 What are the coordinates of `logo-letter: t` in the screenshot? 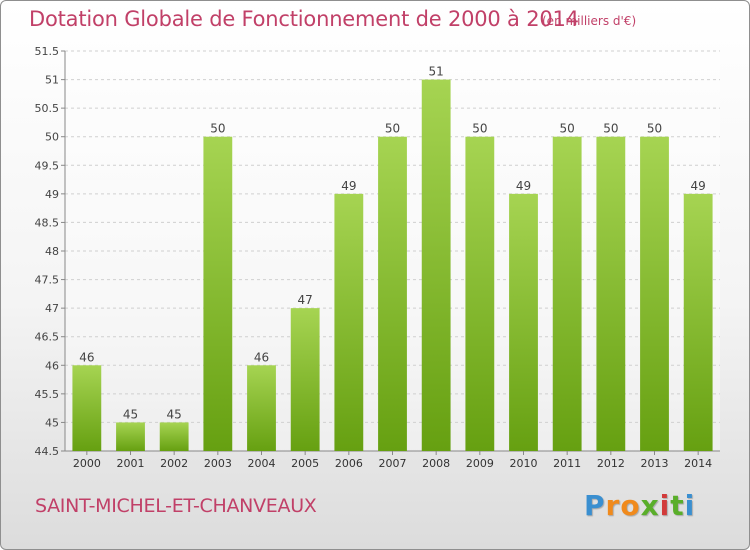 It's located at (677, 505).